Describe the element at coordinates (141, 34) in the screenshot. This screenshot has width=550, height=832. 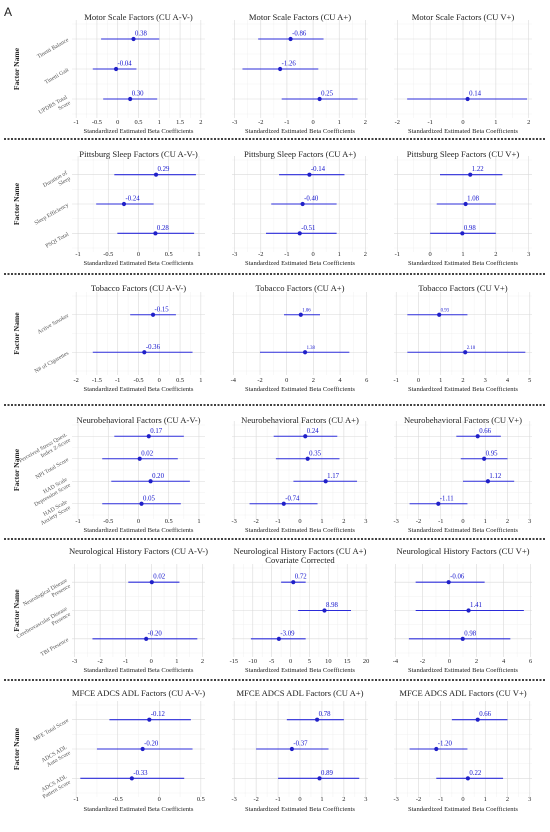
I see `estimate-label: 0.38` at that location.